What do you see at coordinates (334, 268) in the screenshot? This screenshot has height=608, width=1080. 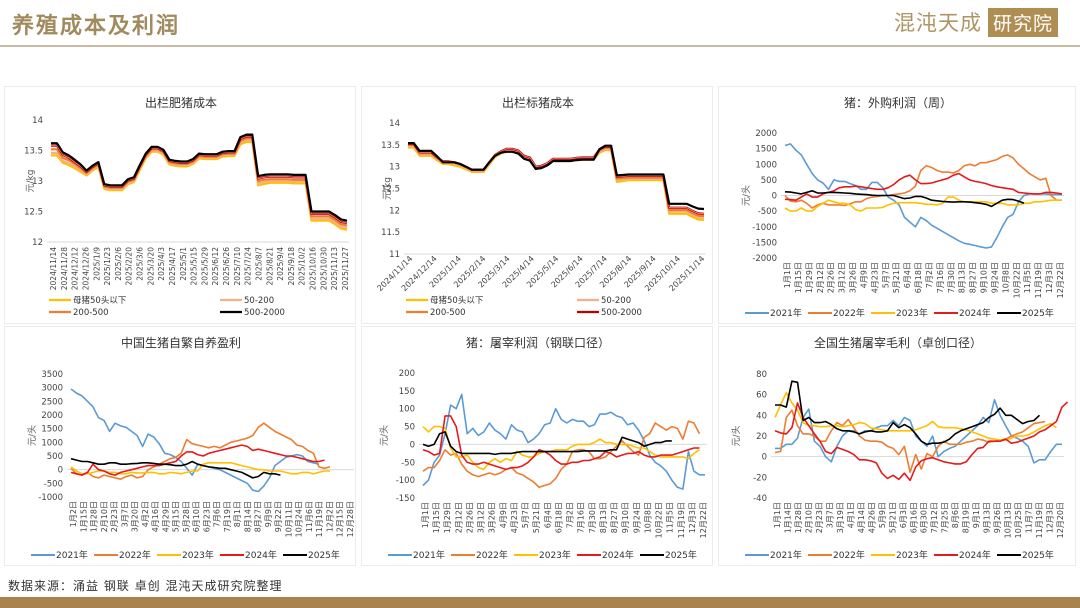 I see `x-tick-label: 2025/11/13` at bounding box center [334, 268].